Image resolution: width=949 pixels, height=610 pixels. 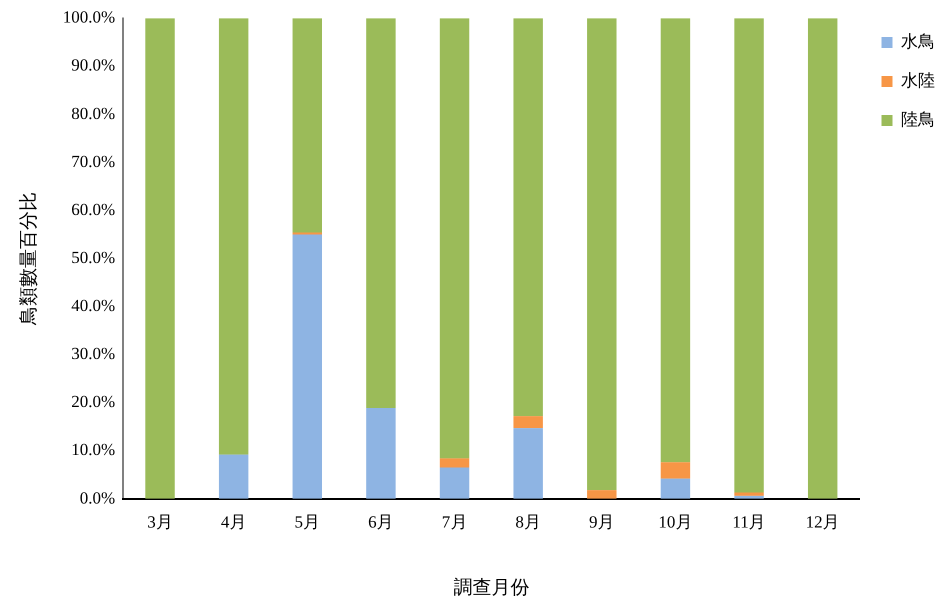 I want to click on y-tick-label: 50.0%, so click(x=93, y=257).